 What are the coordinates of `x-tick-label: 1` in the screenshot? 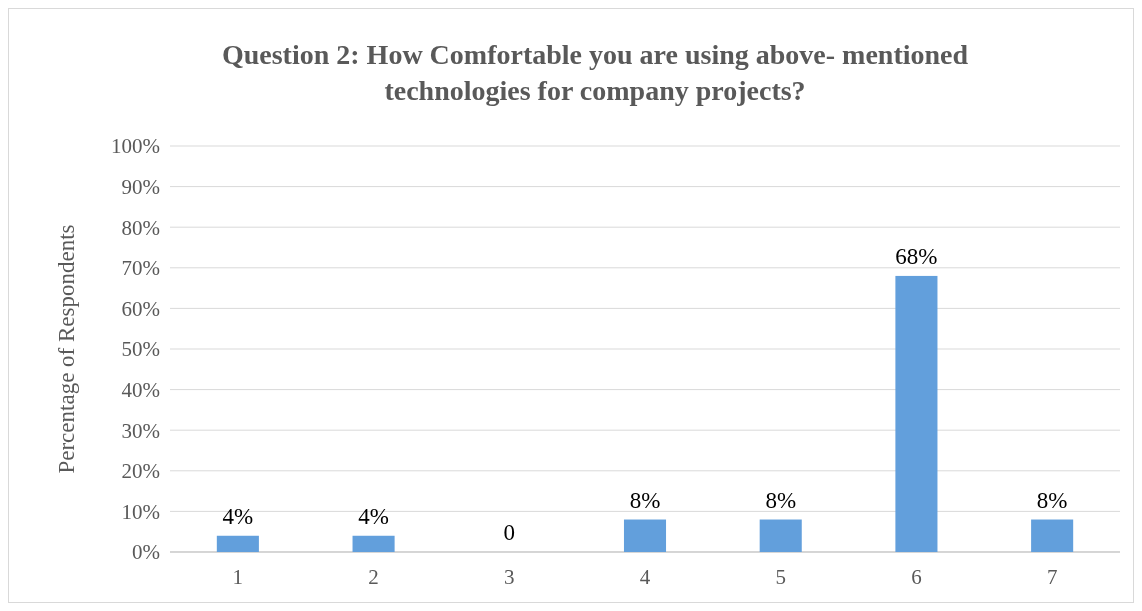 It's located at (238, 577).